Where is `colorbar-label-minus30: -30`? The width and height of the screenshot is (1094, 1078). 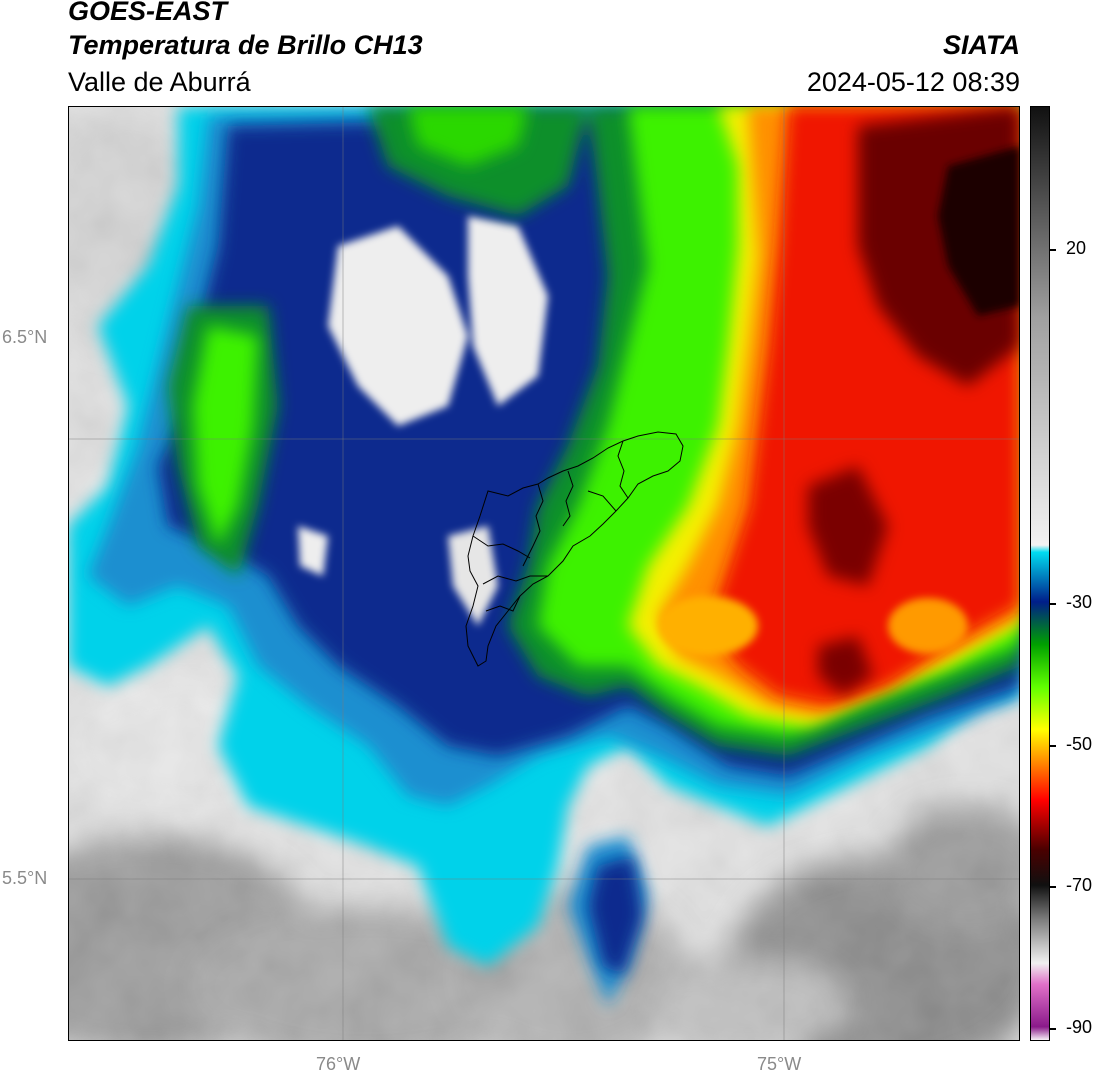 colorbar-label-minus30: -30 is located at coordinates (1079, 602).